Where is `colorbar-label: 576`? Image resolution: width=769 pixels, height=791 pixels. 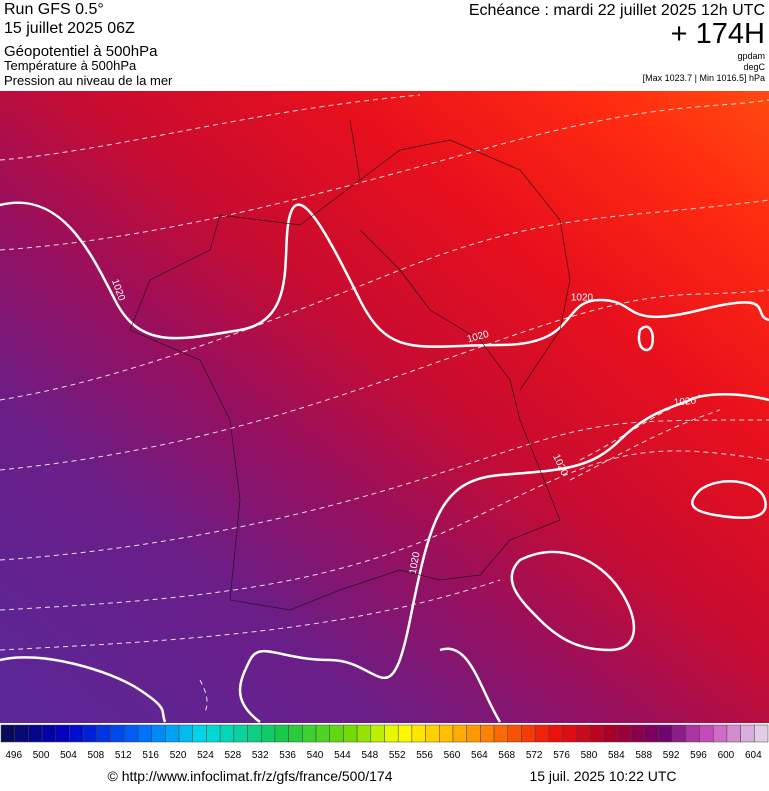 colorbar-label: 576 is located at coordinates (561, 755).